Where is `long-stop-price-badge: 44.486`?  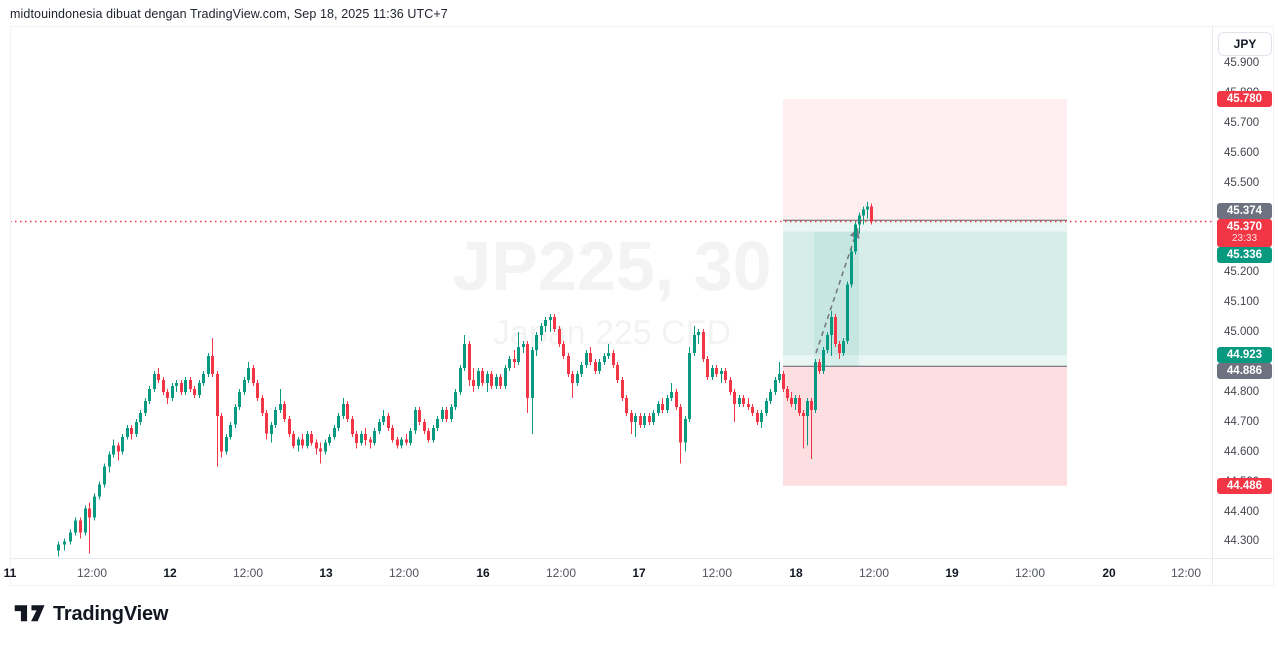
long-stop-price-badge: 44.486 is located at coordinates (1244, 486).